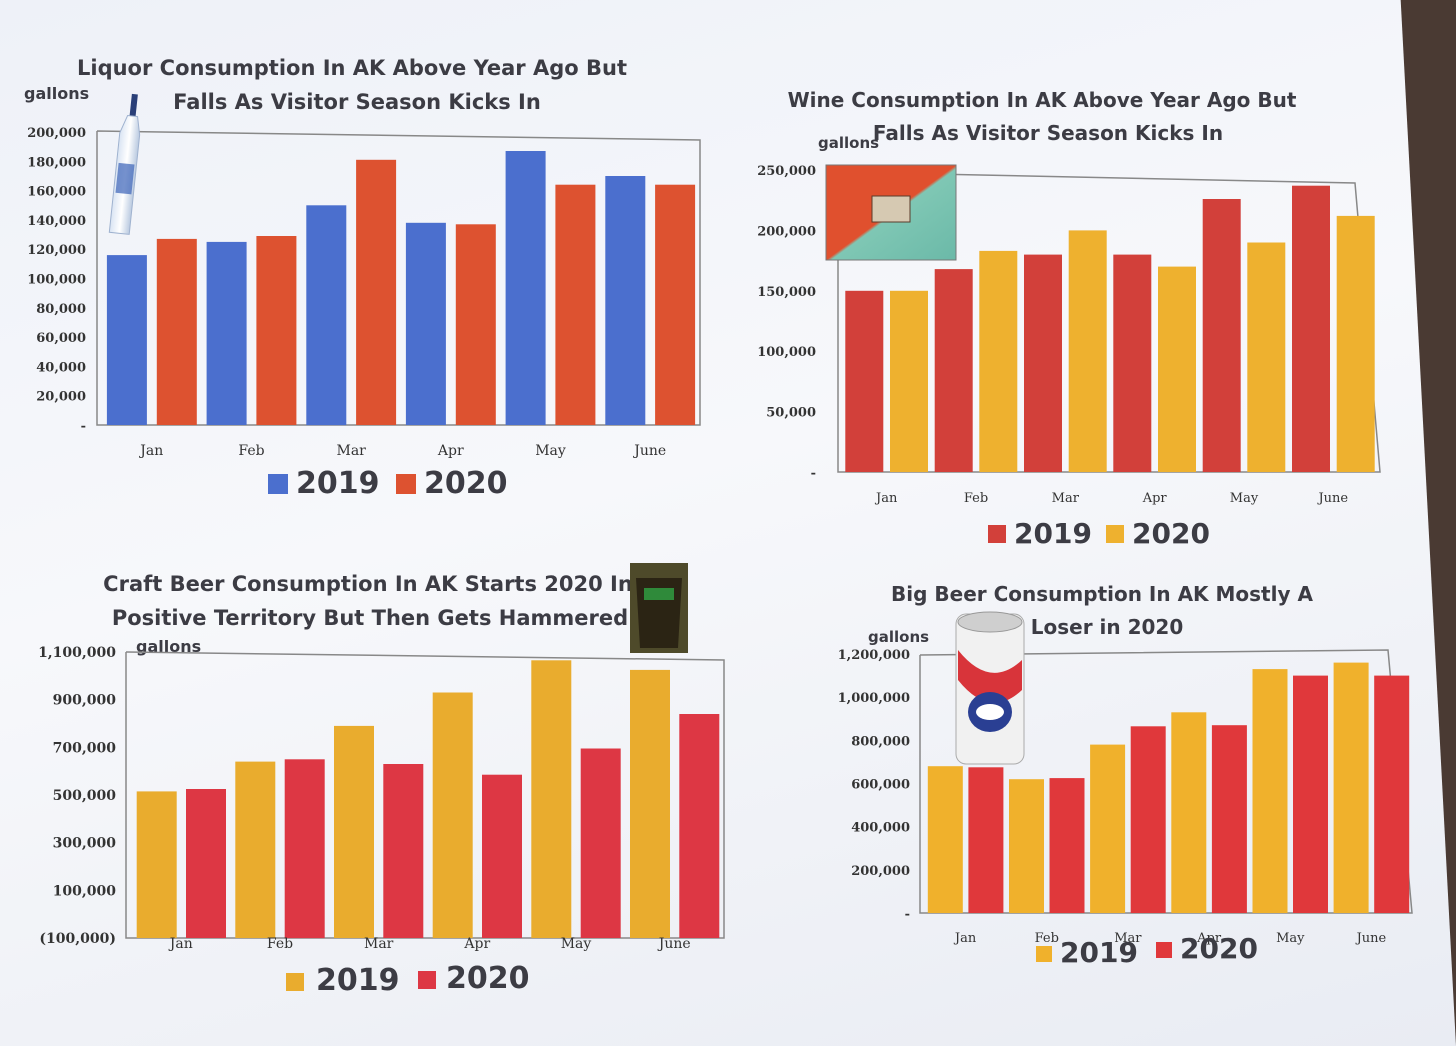 The width and height of the screenshot is (1456, 1046). I want to click on bigbeer-x-tick-label: Mar, so click(1128, 938).